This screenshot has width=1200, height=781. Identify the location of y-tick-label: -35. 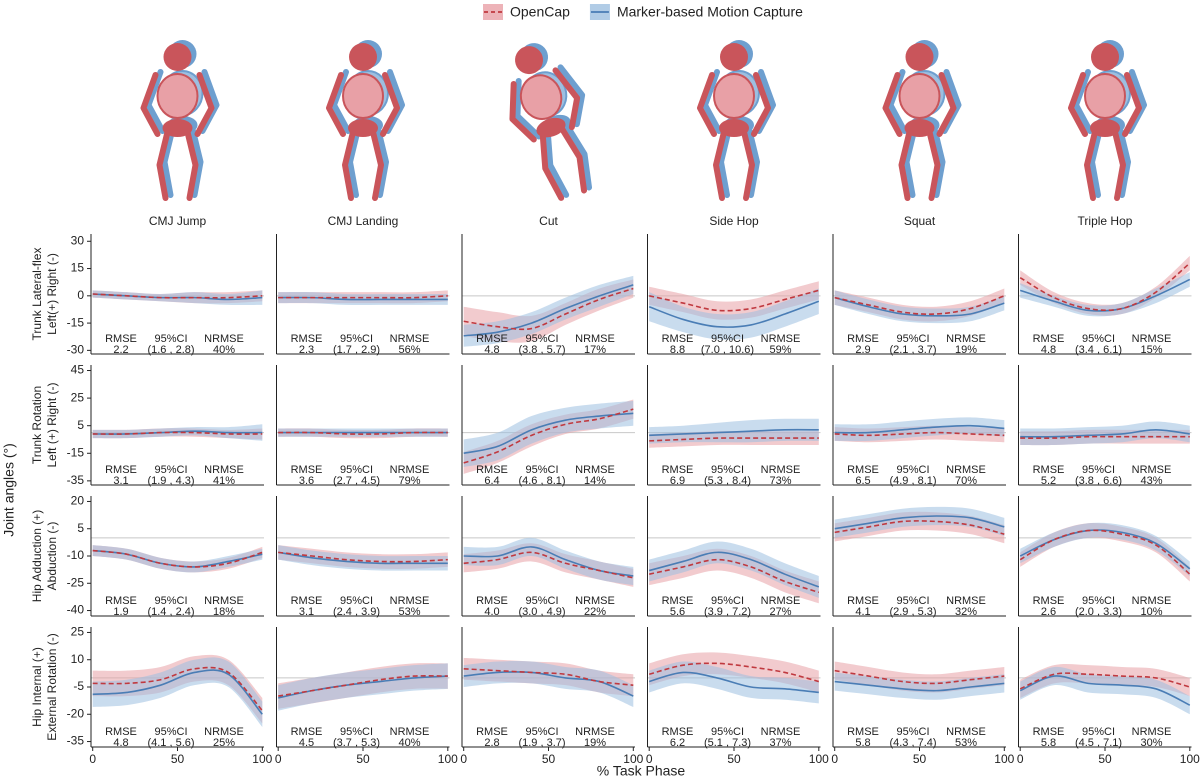
(76, 741).